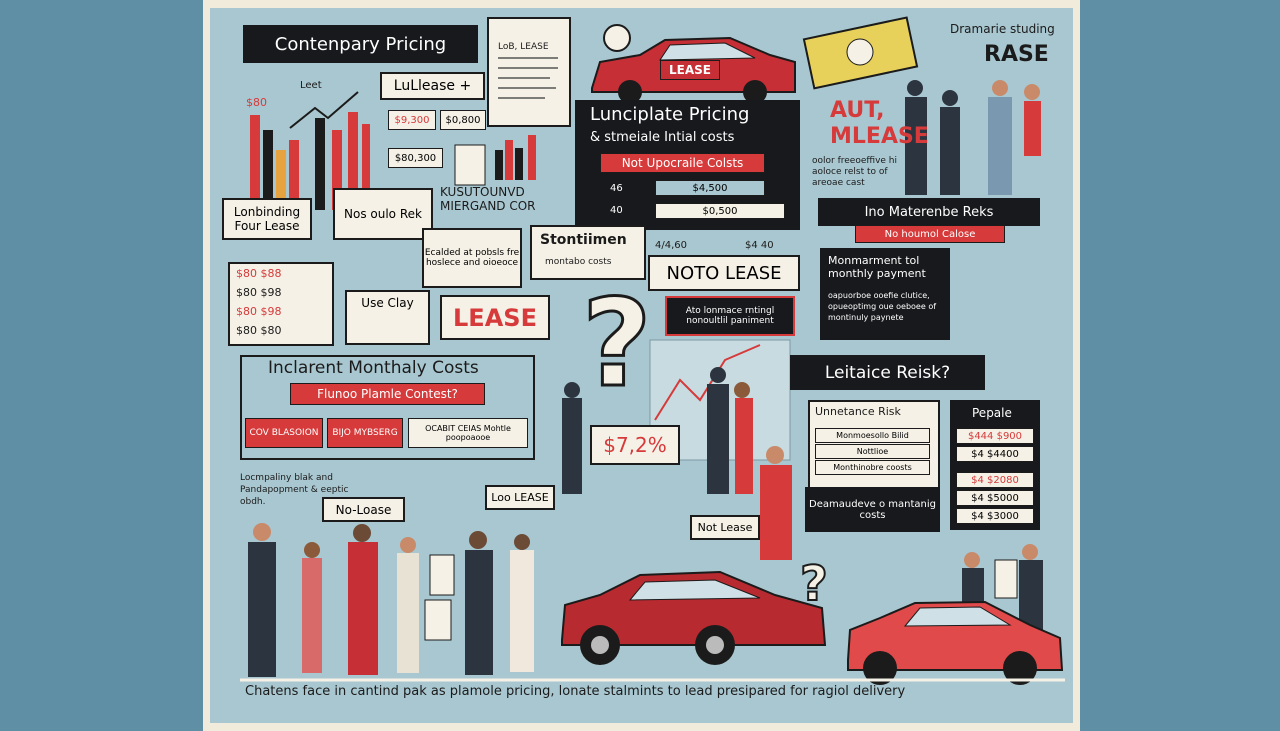 The height and width of the screenshot is (731, 1280). What do you see at coordinates (872, 467) in the screenshot?
I see `unnet-row: Monthinobre coosts` at bounding box center [872, 467].